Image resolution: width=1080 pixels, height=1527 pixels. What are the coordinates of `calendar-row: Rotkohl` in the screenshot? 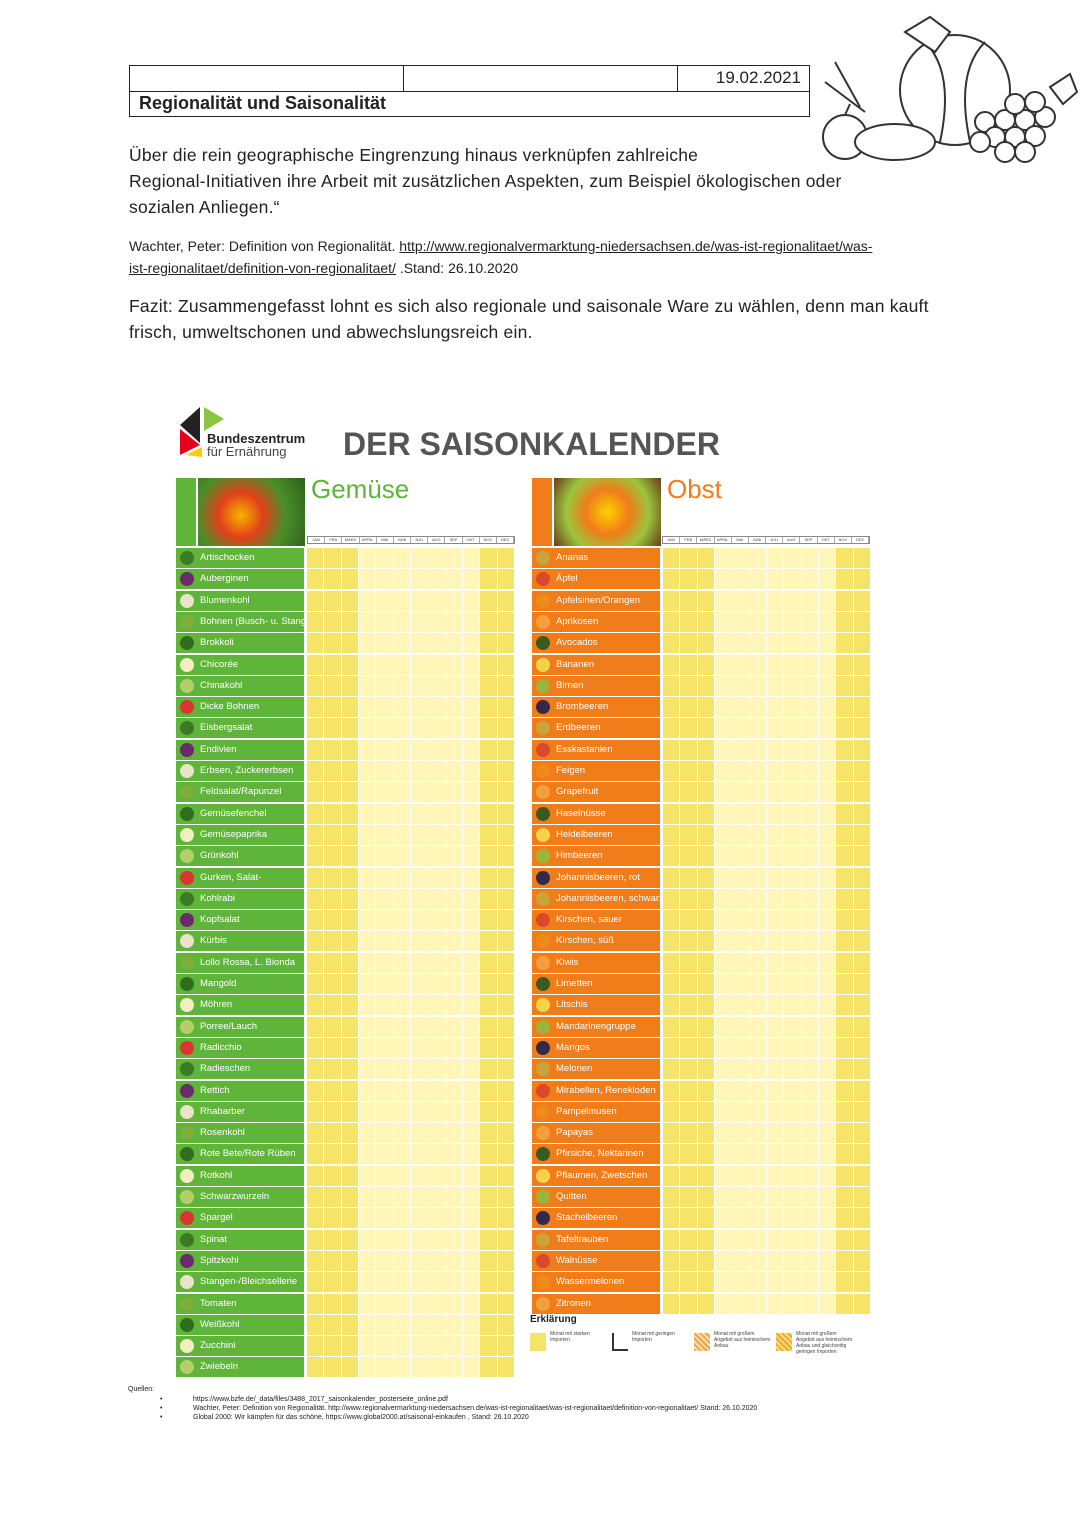 It's located at (346, 1175).